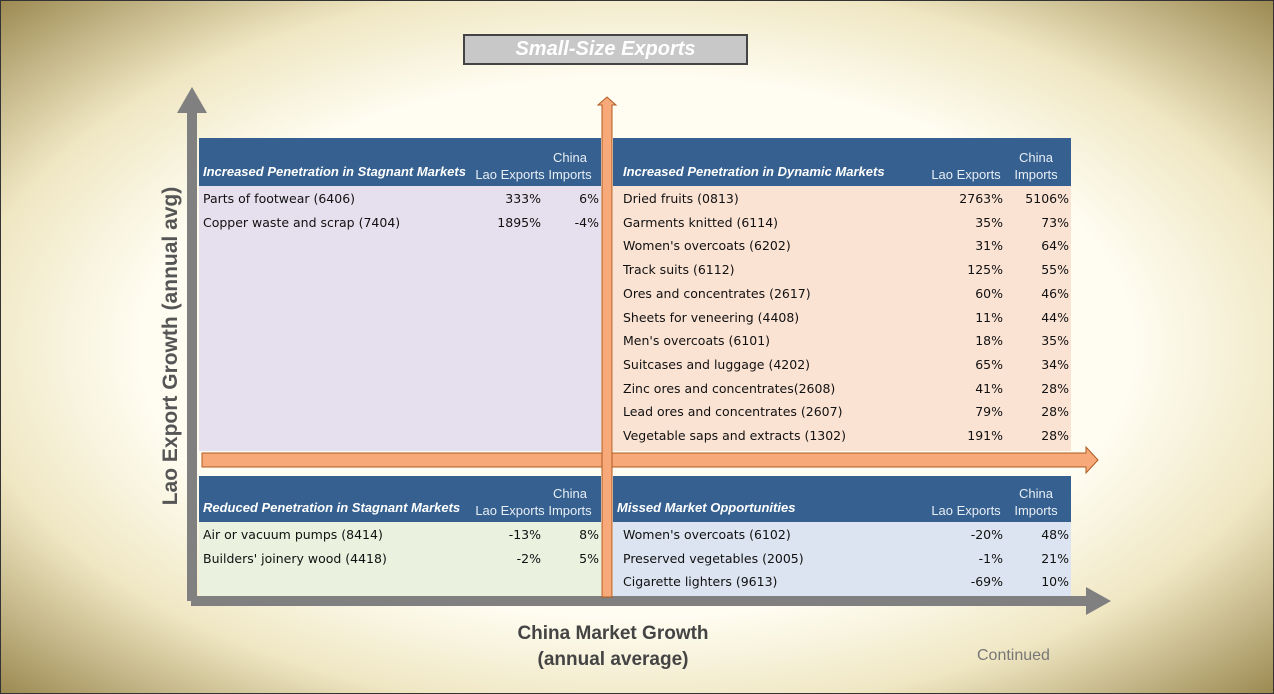 This screenshot has width=1274, height=694. I want to click on lao-exports: -1%, so click(990, 558).